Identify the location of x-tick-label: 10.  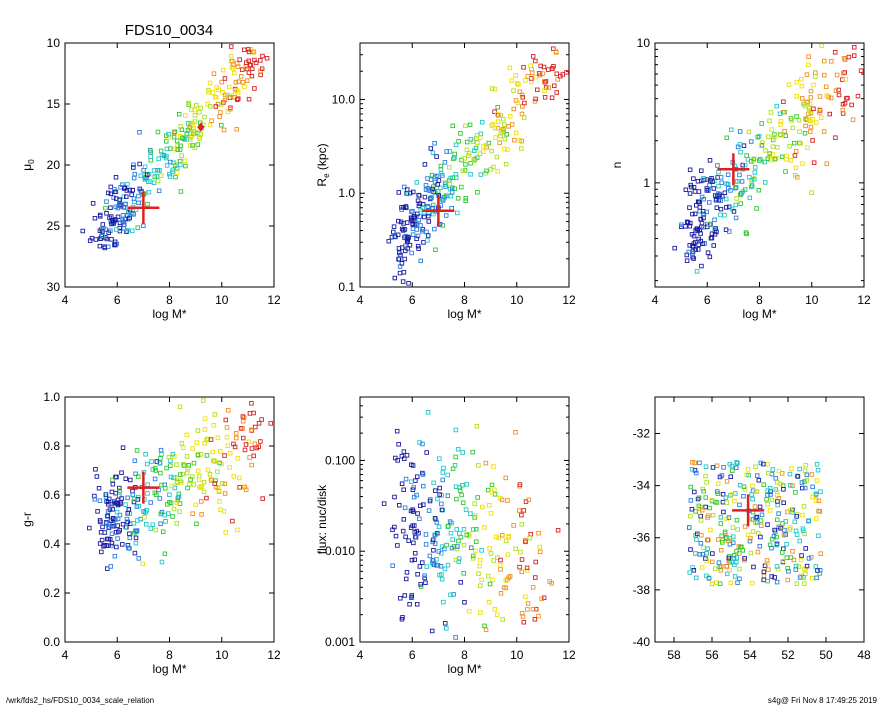
(517, 655).